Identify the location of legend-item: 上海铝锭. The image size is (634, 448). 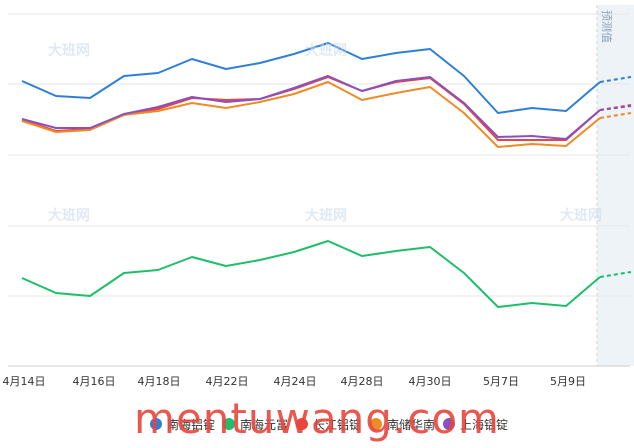
(475, 424).